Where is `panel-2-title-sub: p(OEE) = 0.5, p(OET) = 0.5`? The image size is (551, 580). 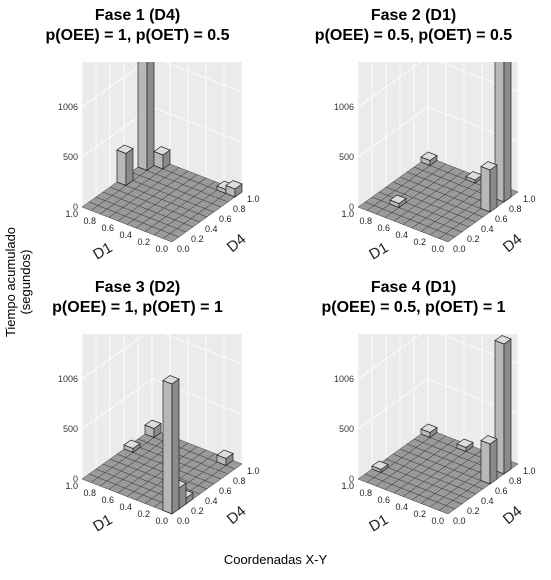
panel-2-title-sub: p(OEE) = 0.5, p(OET) = 0.5 is located at coordinates (413, 35).